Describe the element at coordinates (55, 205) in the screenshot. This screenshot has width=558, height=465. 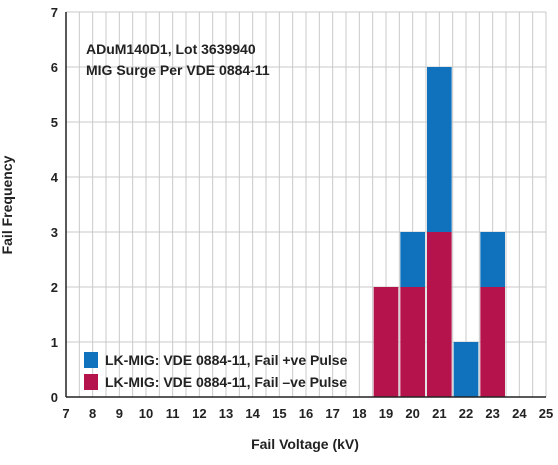
I see `y-tick-labels: 0 1 2 3 4 5 6 7` at that location.